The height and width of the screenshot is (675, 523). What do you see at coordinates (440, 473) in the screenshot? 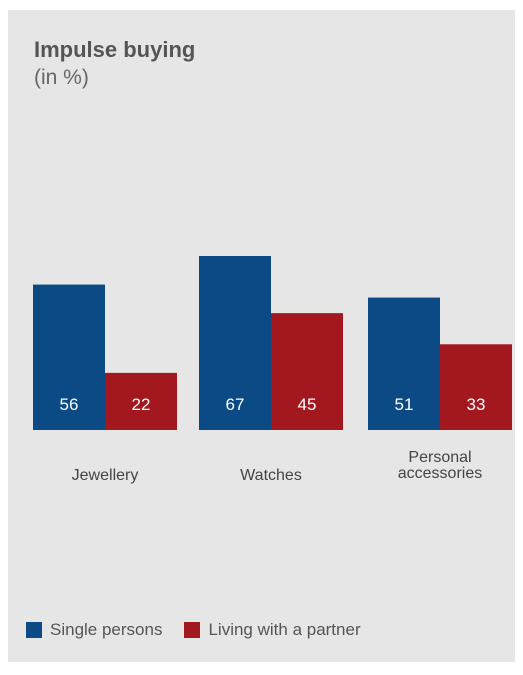
I see `category-label-2-line-1: accessories` at bounding box center [440, 473].